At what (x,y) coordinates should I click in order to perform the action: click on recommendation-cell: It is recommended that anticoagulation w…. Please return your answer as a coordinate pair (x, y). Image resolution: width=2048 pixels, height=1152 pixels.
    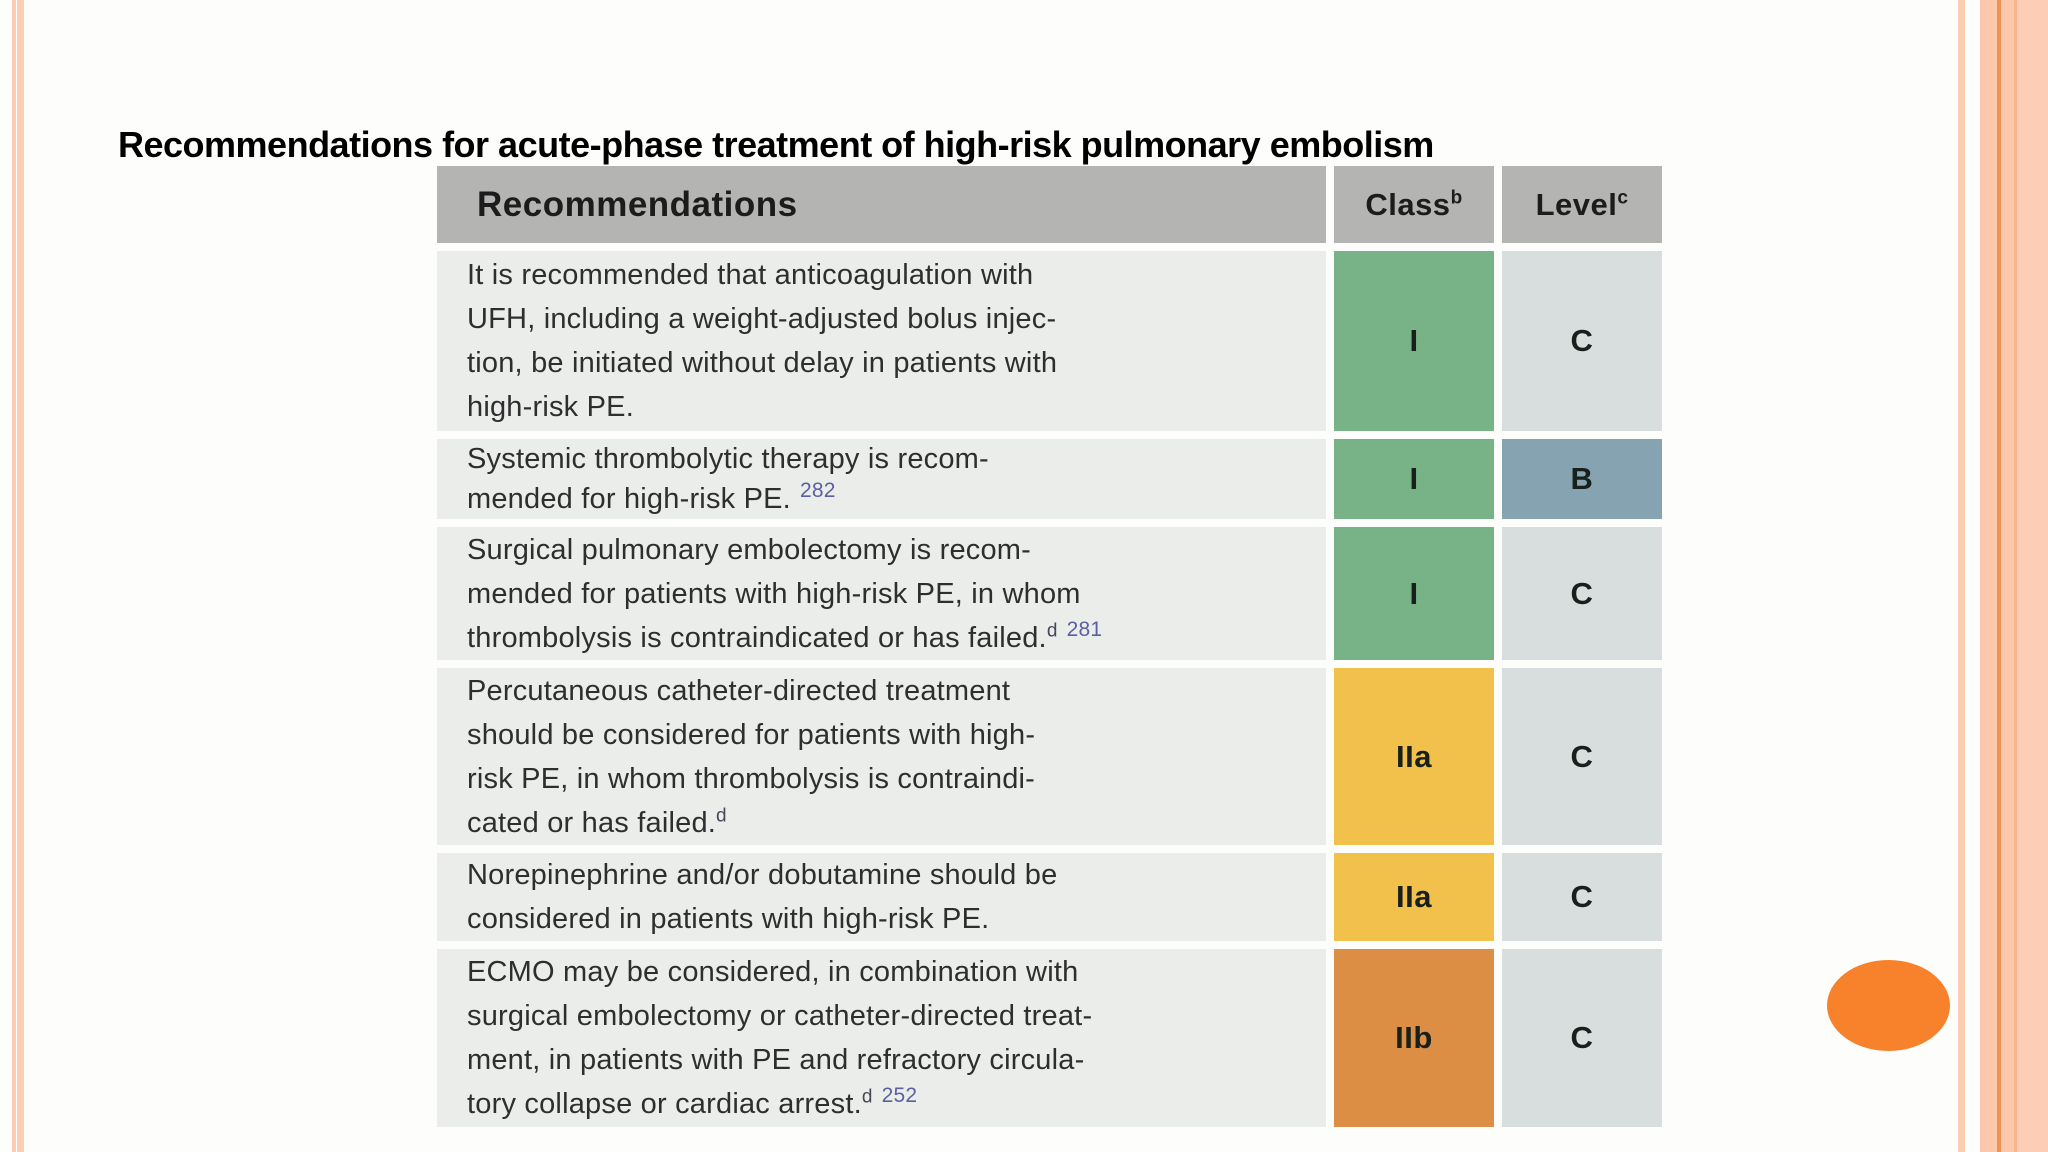
    Looking at the image, I should click on (881, 341).